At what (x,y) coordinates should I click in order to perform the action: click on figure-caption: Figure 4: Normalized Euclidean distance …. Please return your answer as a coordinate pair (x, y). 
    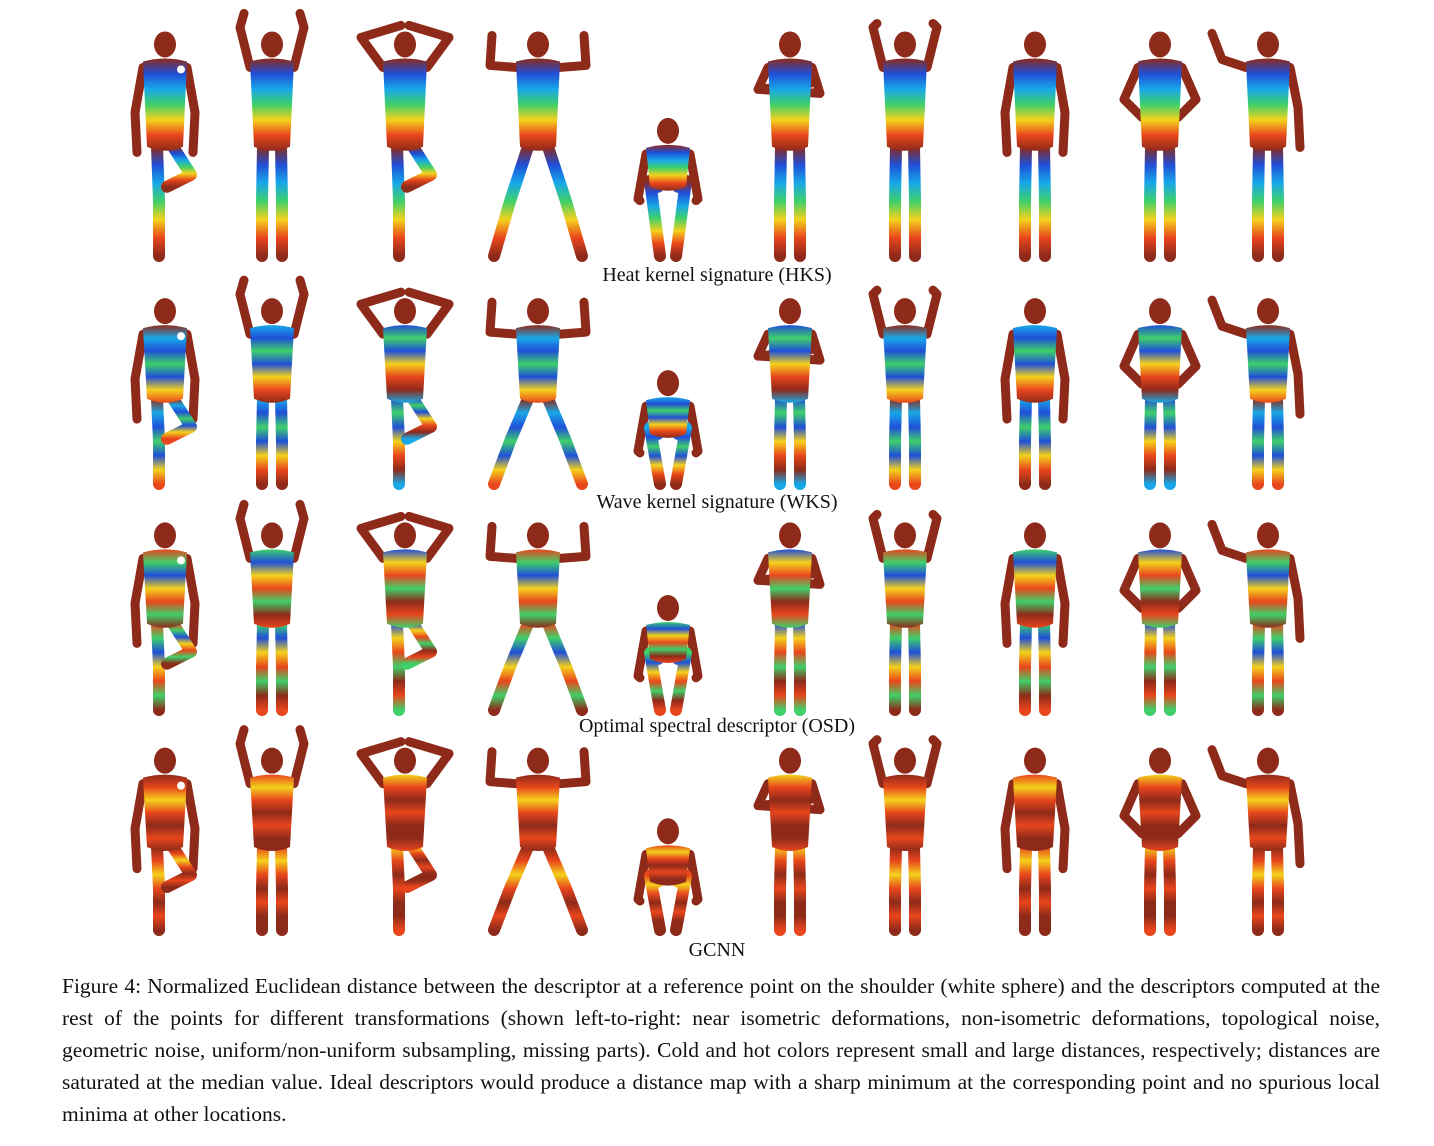
    Looking at the image, I should click on (721, 1050).